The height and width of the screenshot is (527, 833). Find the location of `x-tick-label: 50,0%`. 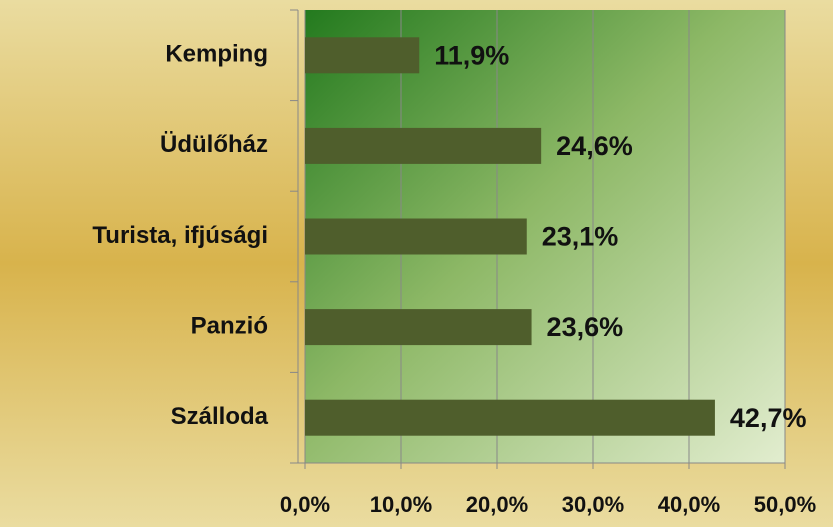

x-tick-label: 50,0% is located at coordinates (785, 504).